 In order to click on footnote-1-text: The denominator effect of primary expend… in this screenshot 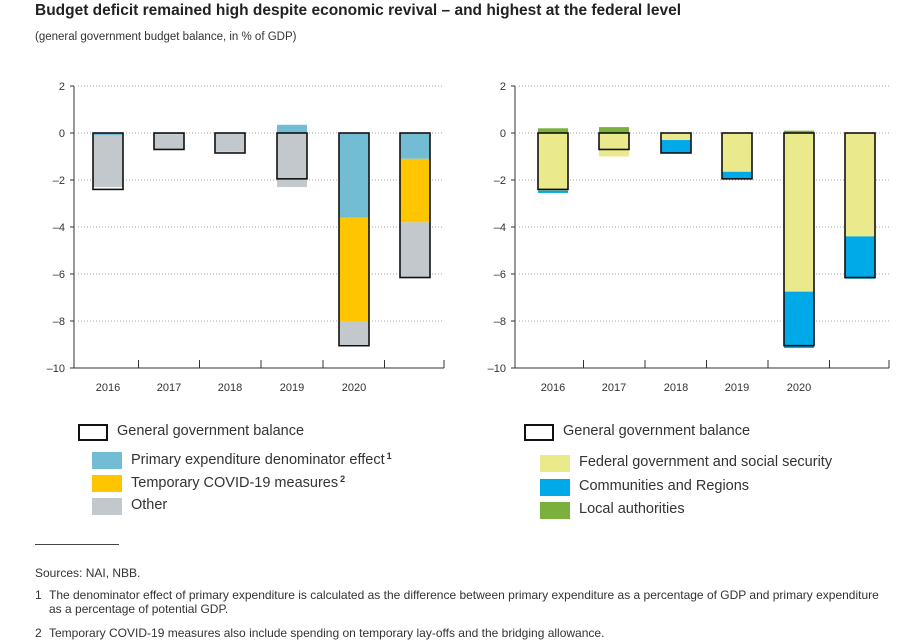, I will do `click(464, 602)`.